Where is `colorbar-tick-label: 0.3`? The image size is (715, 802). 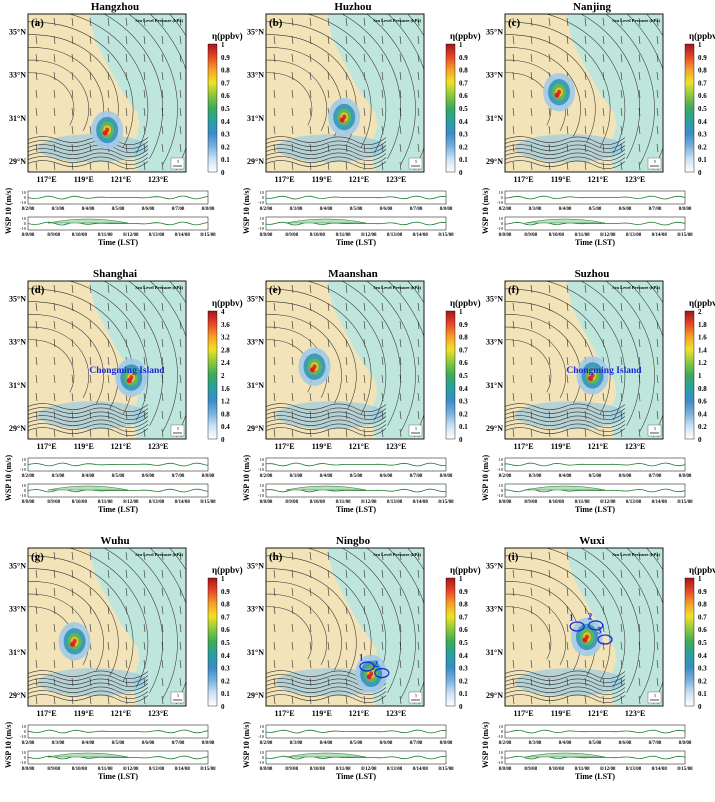
colorbar-tick-label: 0.3 is located at coordinates (225, 669).